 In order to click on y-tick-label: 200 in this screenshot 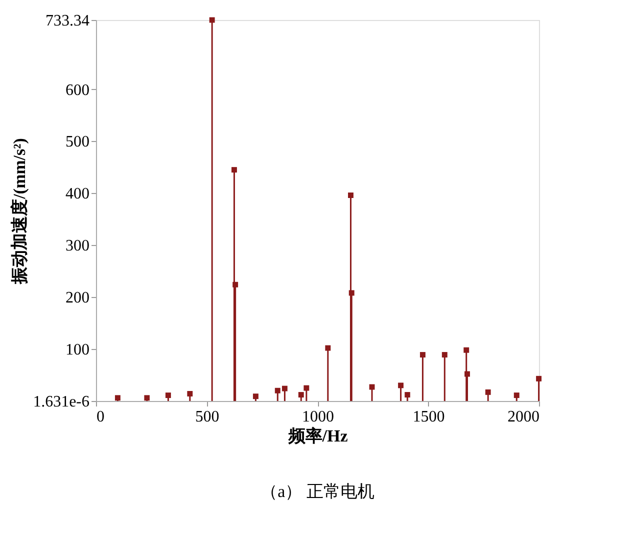, I will do `click(78, 298)`.